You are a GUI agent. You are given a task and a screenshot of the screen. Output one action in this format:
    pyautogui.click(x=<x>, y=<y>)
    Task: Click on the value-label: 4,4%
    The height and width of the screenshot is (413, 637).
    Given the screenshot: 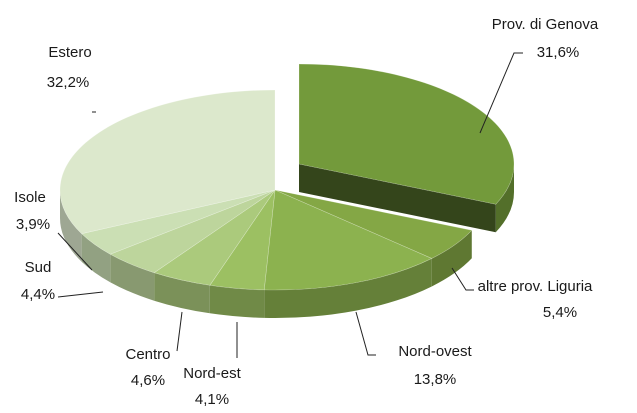 What is the action you would take?
    pyautogui.click(x=38, y=294)
    